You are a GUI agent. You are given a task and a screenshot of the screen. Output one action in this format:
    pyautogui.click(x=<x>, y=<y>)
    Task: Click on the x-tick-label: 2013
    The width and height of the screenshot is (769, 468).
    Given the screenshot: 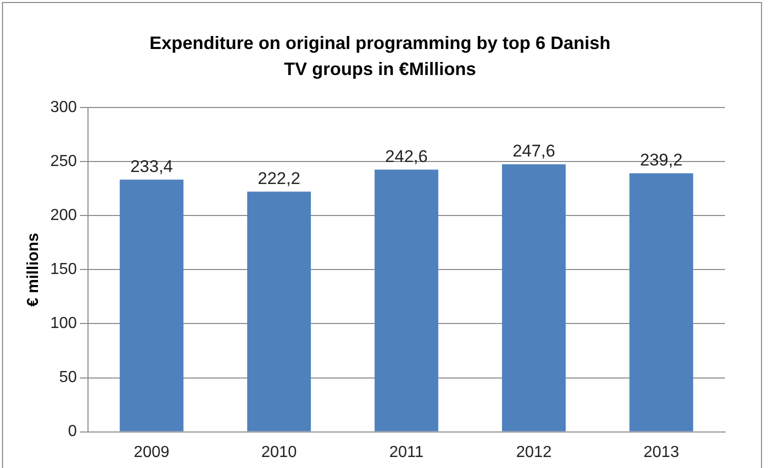 What is the action you would take?
    pyautogui.click(x=661, y=452)
    